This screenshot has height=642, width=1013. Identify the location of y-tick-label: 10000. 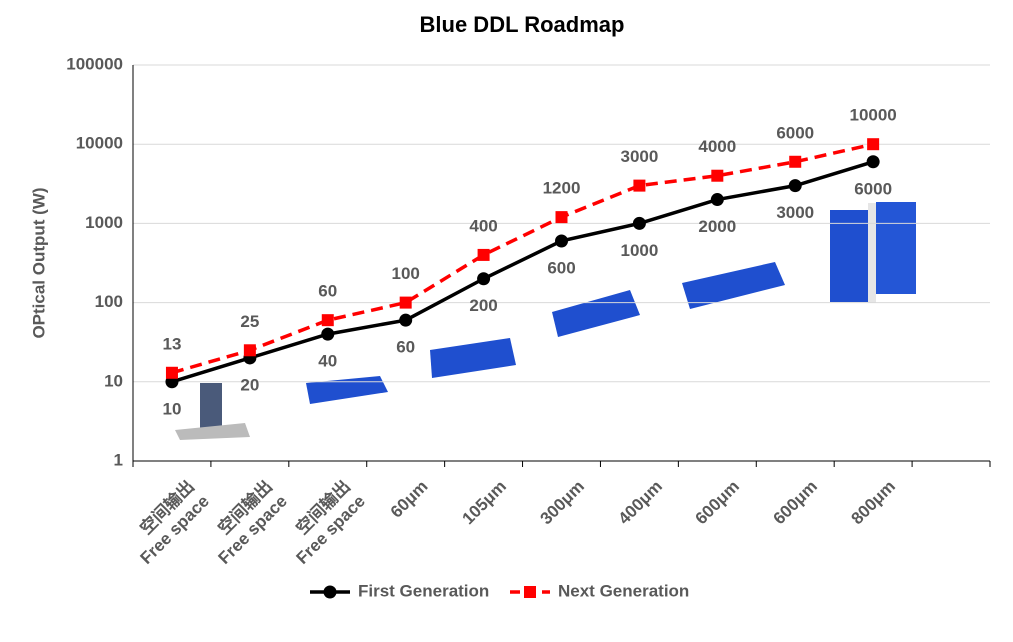
(99, 143).